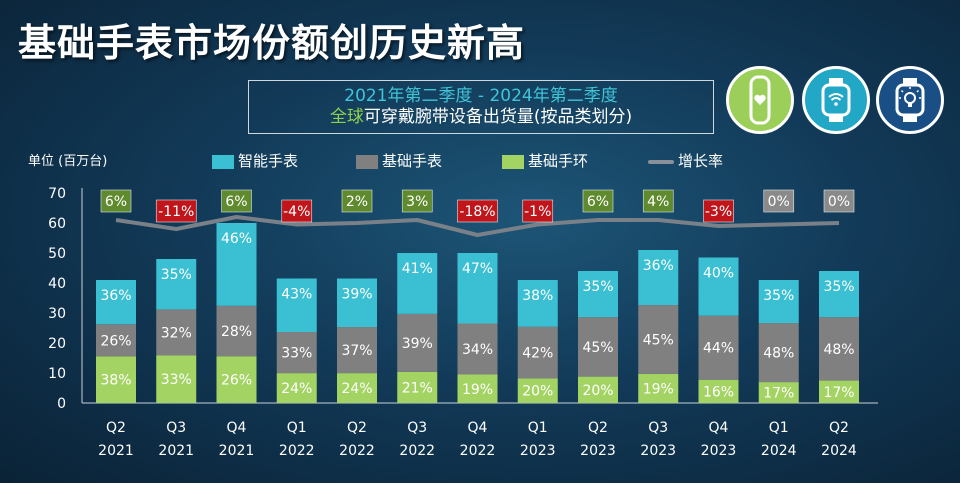 The width and height of the screenshot is (960, 483). I want to click on y-tick-label: 10, so click(57, 374).